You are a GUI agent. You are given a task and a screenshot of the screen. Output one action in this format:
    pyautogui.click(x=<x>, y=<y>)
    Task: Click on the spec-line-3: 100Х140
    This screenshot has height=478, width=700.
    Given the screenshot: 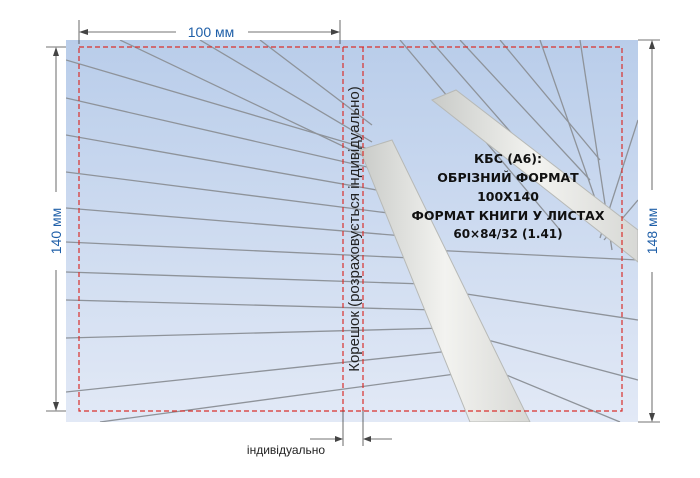 What is the action you would take?
    pyautogui.click(x=508, y=196)
    